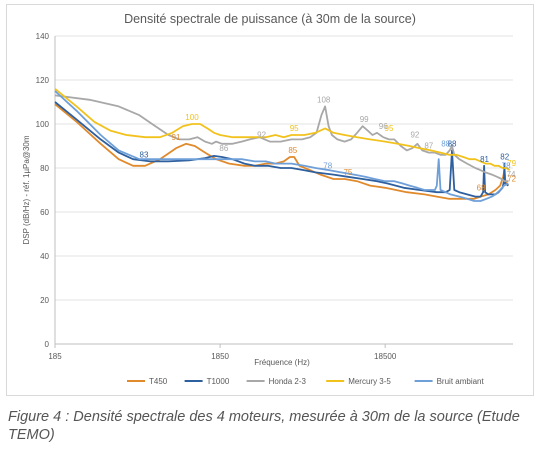 This screenshot has height=462, width=540. Describe the element at coordinates (261, 135) in the screenshot. I see `data-label-2: 92` at that location.